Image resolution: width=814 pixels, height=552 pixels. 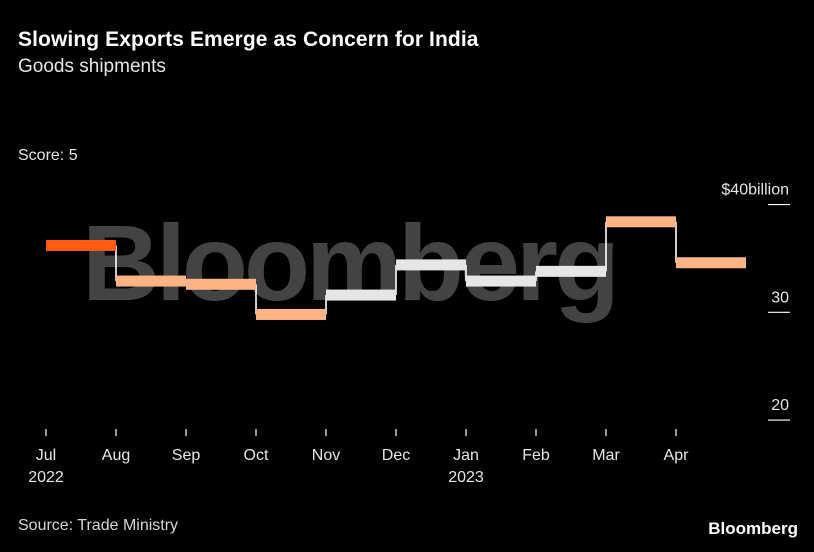 I want to click on step-segment-apr, so click(x=711, y=263).